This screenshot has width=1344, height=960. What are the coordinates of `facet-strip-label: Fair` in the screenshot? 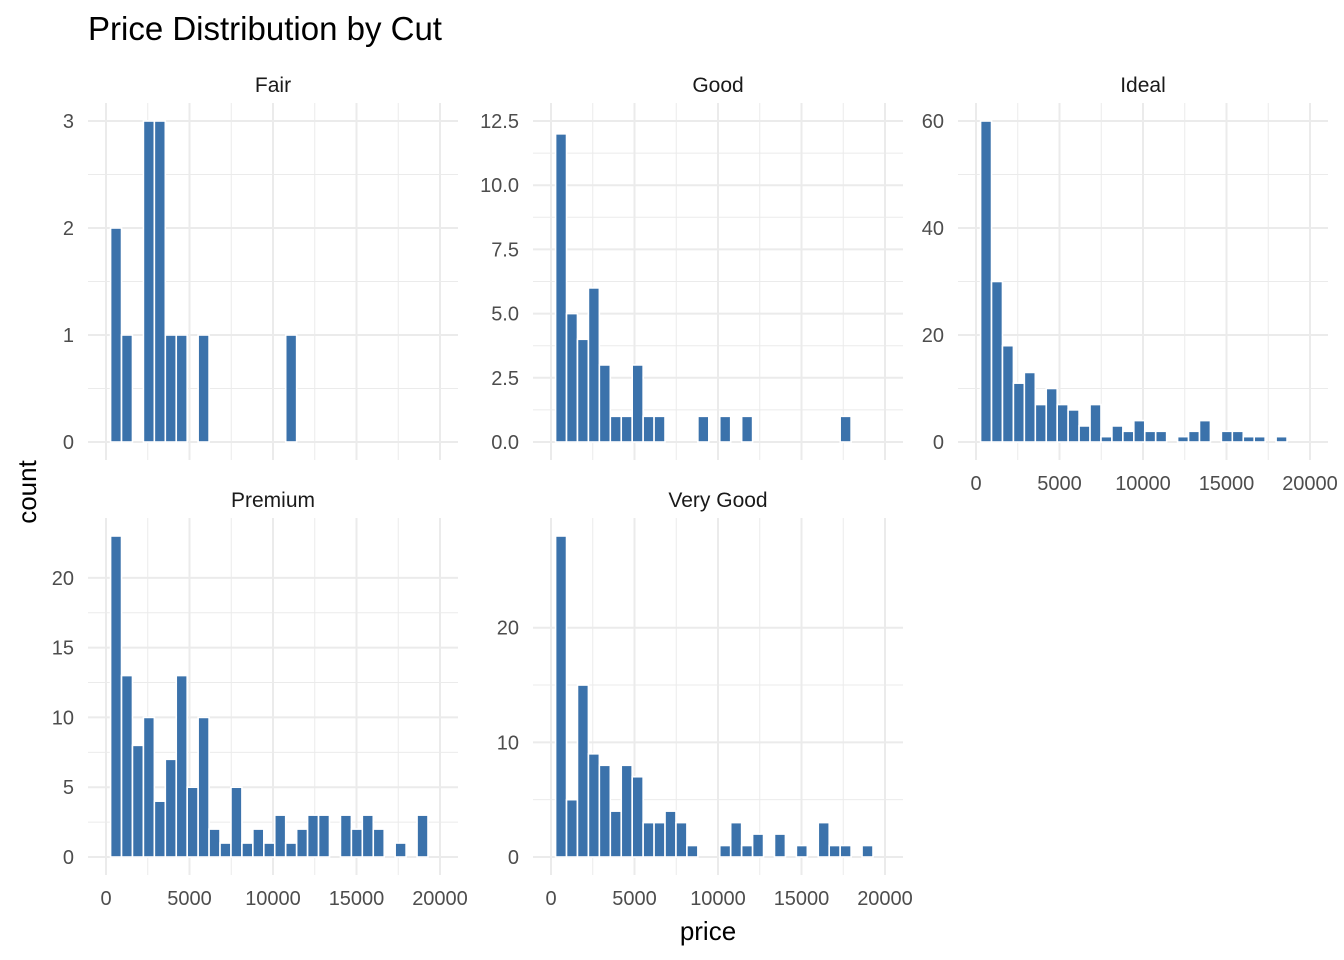 It's located at (273, 85).